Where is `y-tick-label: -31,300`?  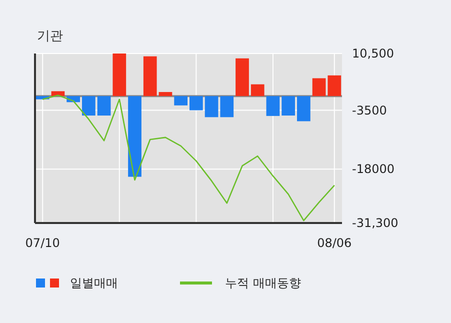 y-tick-label: -31,300 is located at coordinates (375, 223).